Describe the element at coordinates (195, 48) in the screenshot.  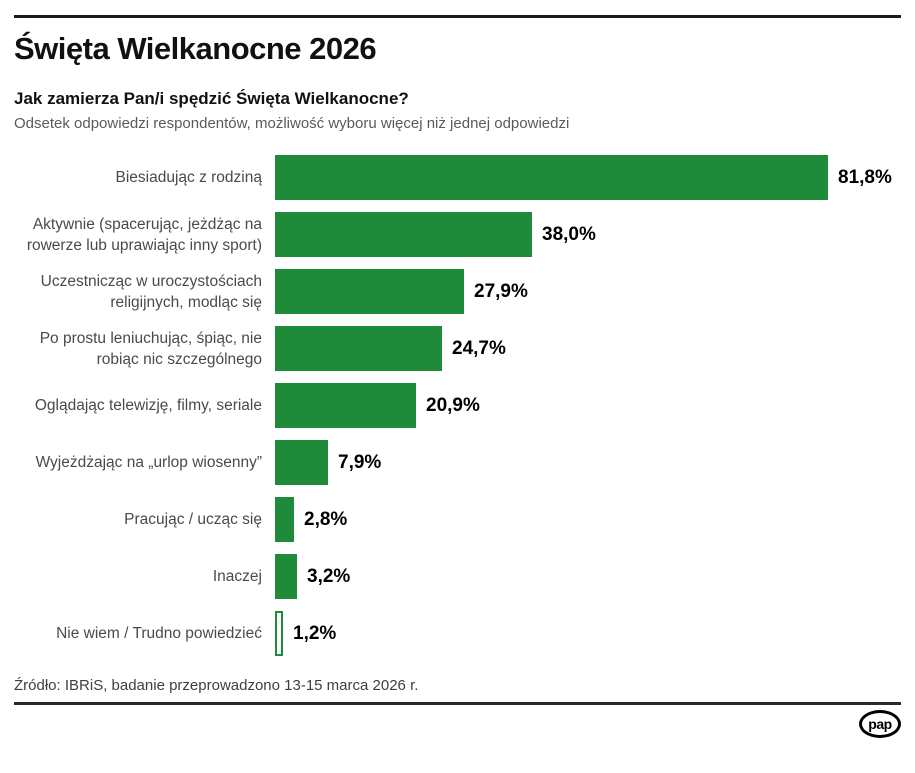
I see `page-title: Święta Wielkanocne 2026` at that location.